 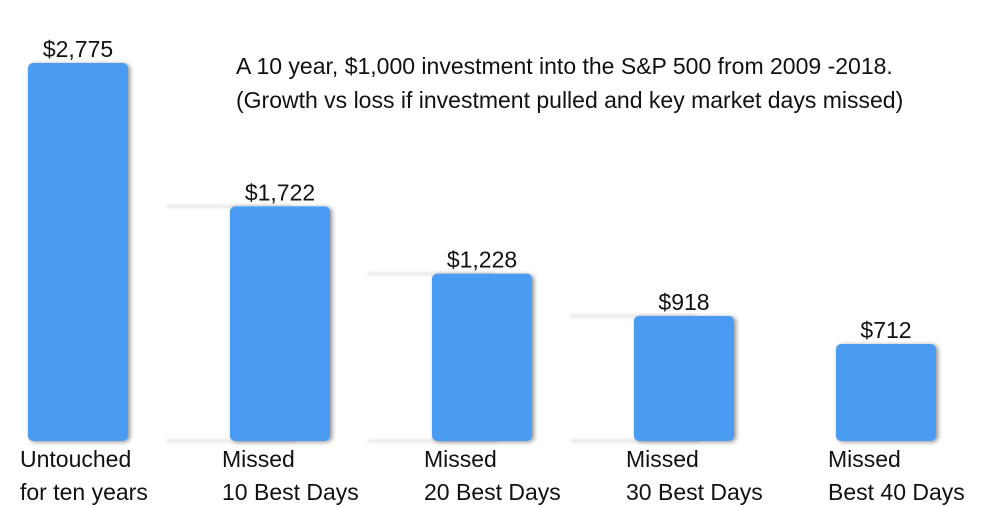 I want to click on value-label-5: $712, so click(x=885, y=330).